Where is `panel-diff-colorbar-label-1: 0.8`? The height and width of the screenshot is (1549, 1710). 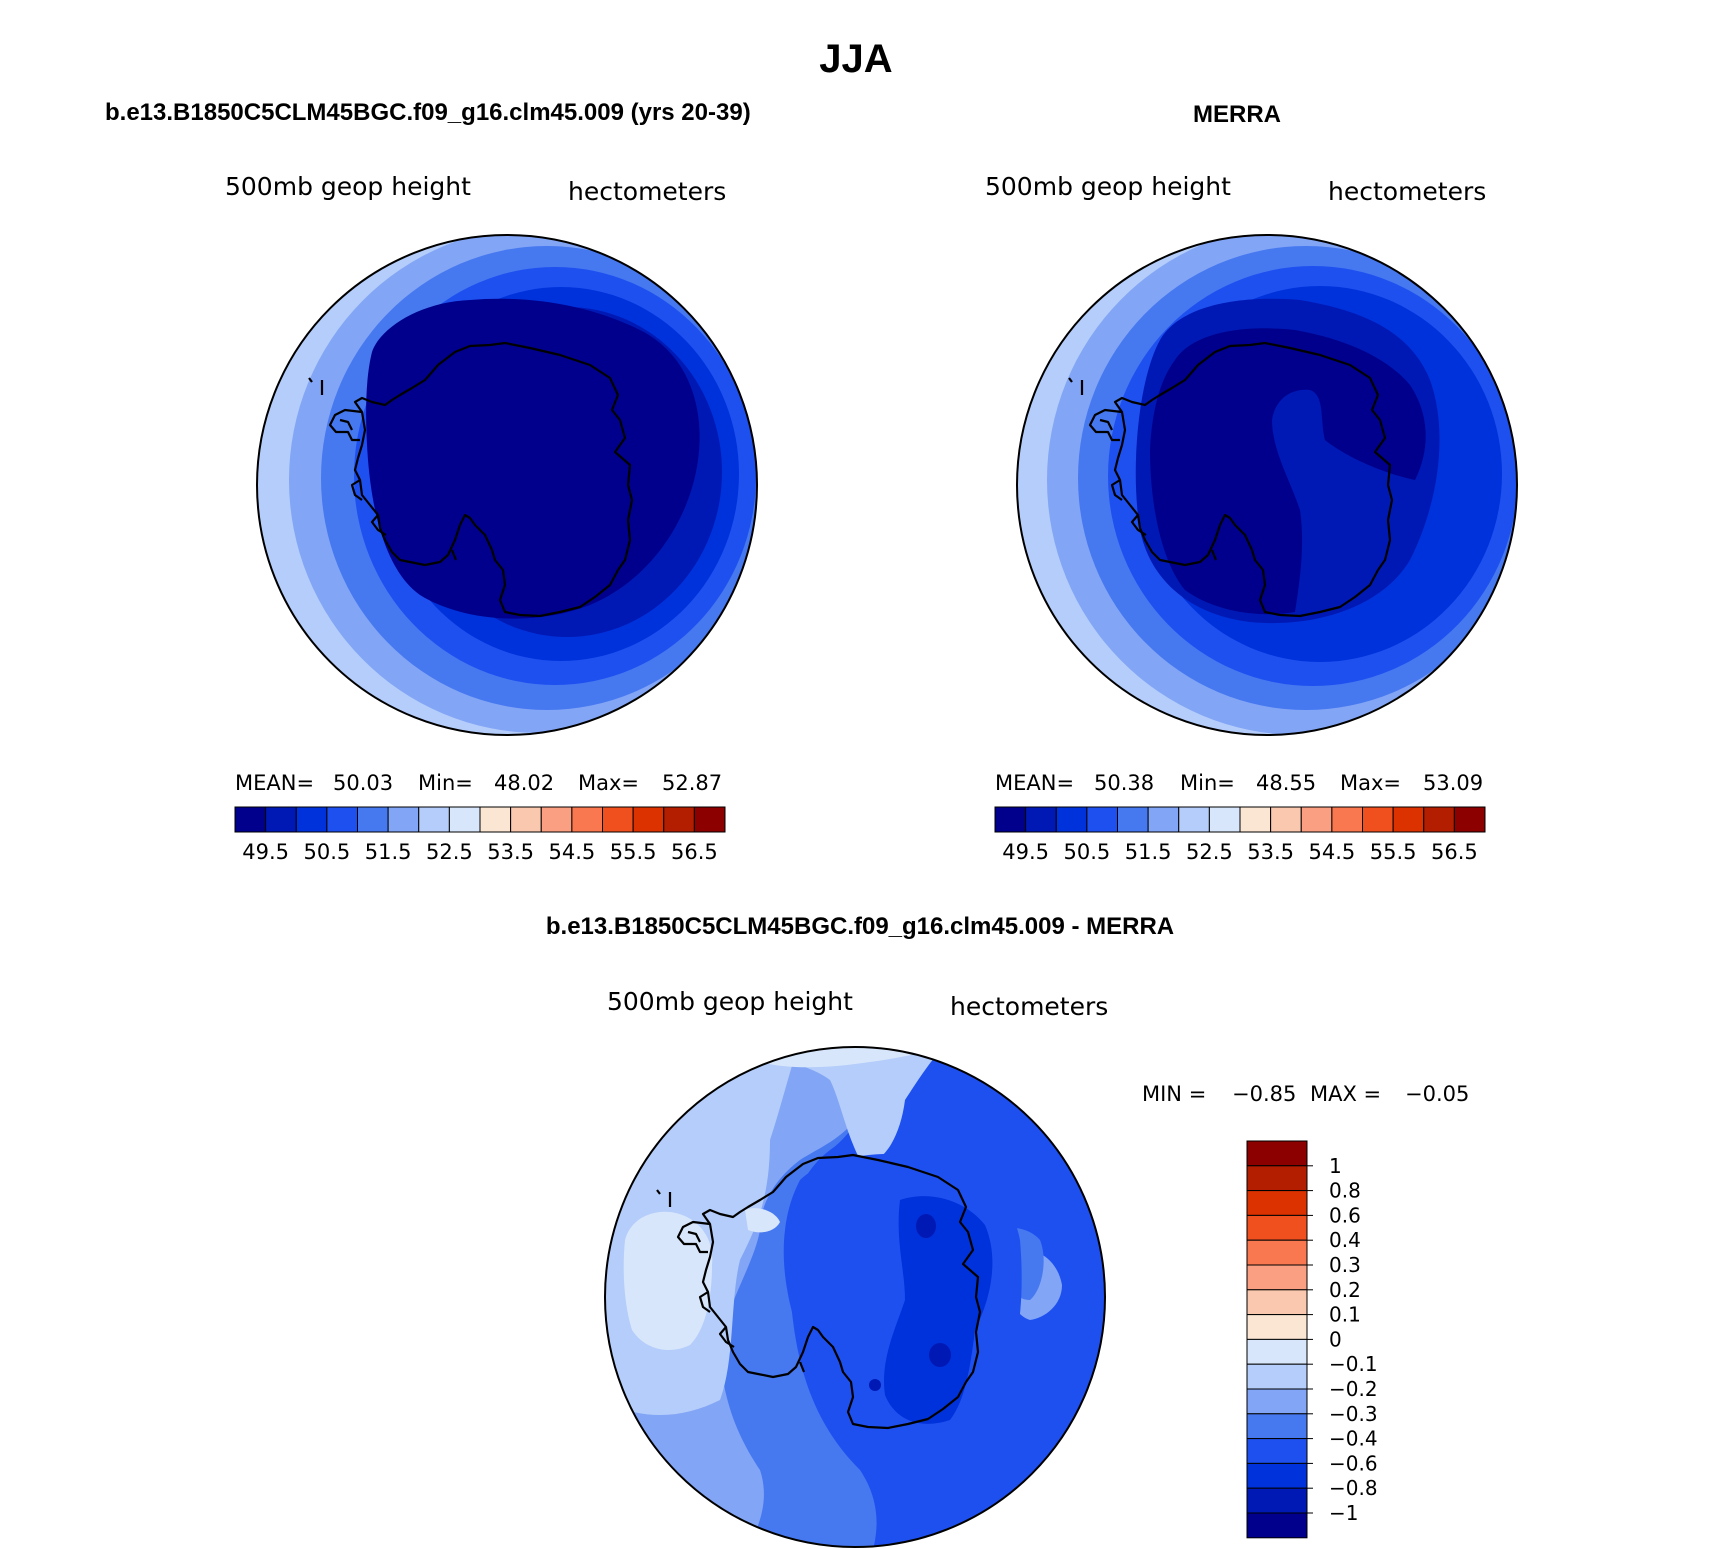 panel-diff-colorbar-label-1: 0.8 is located at coordinates (1345, 1191).